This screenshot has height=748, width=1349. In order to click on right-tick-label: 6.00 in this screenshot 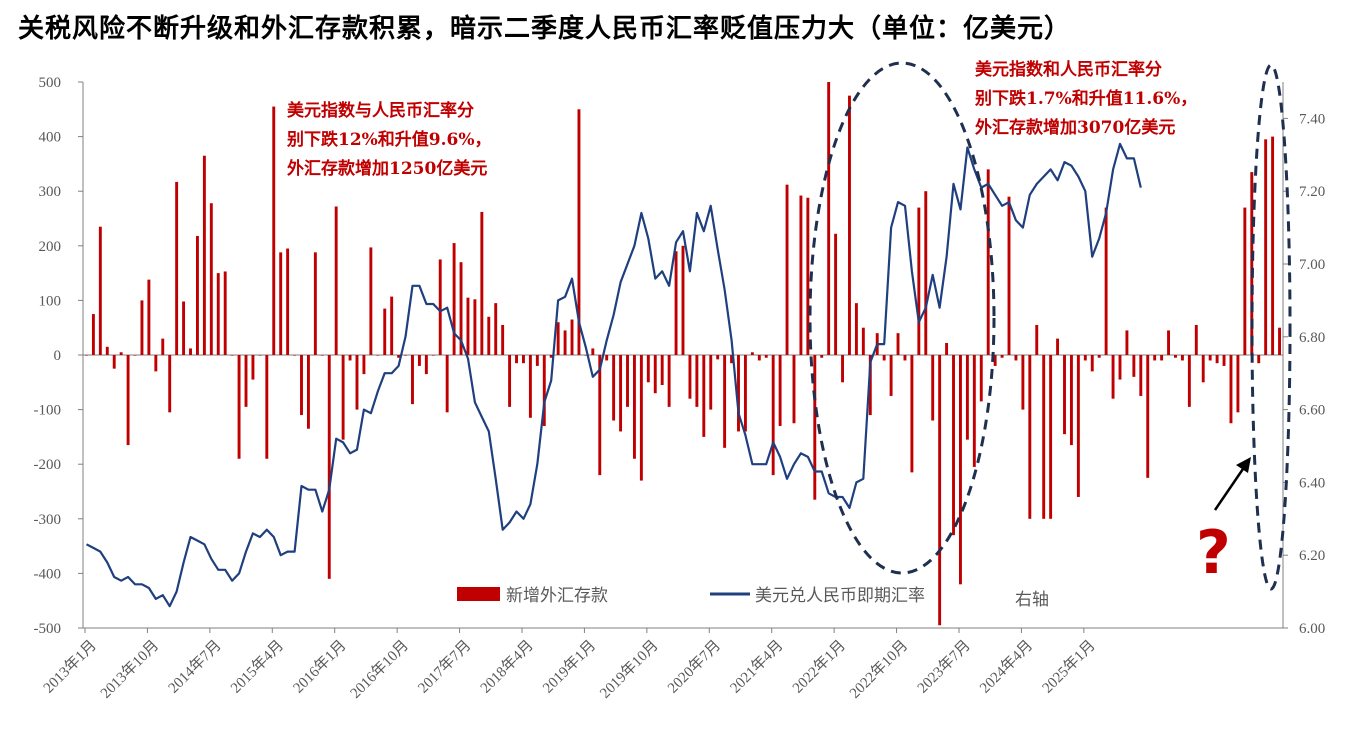, I will do `click(1312, 629)`.